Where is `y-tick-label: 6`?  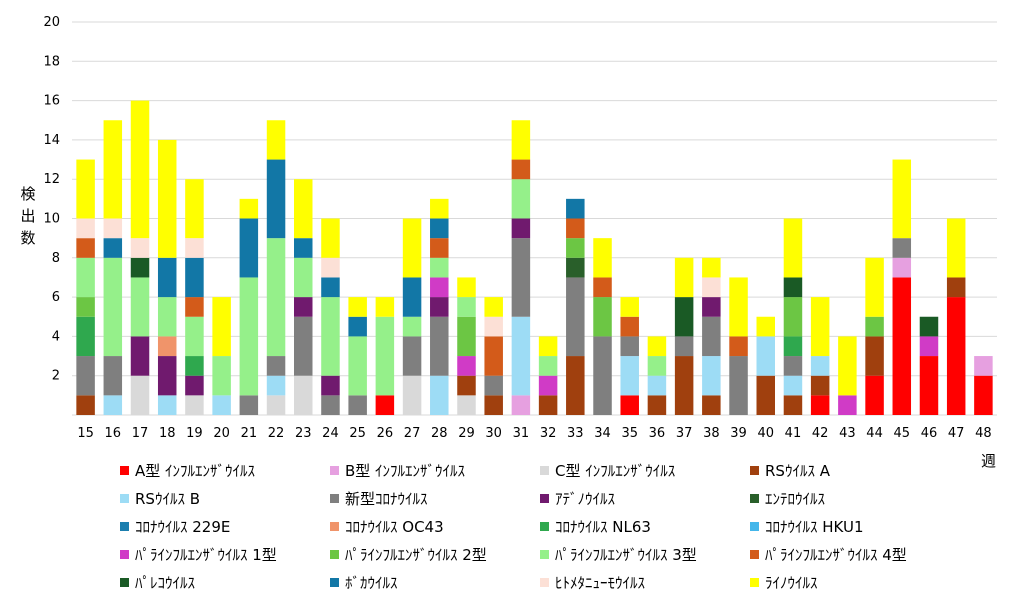 y-tick-label: 6 is located at coordinates (56, 297).